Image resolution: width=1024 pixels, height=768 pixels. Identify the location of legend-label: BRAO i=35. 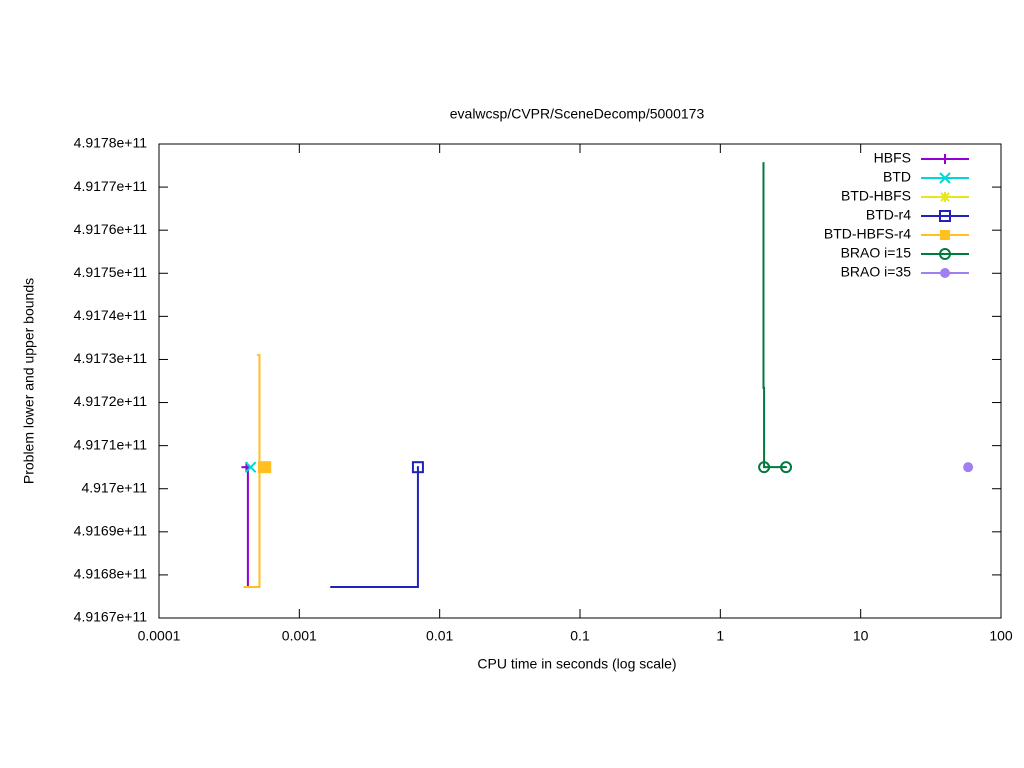
(876, 272).